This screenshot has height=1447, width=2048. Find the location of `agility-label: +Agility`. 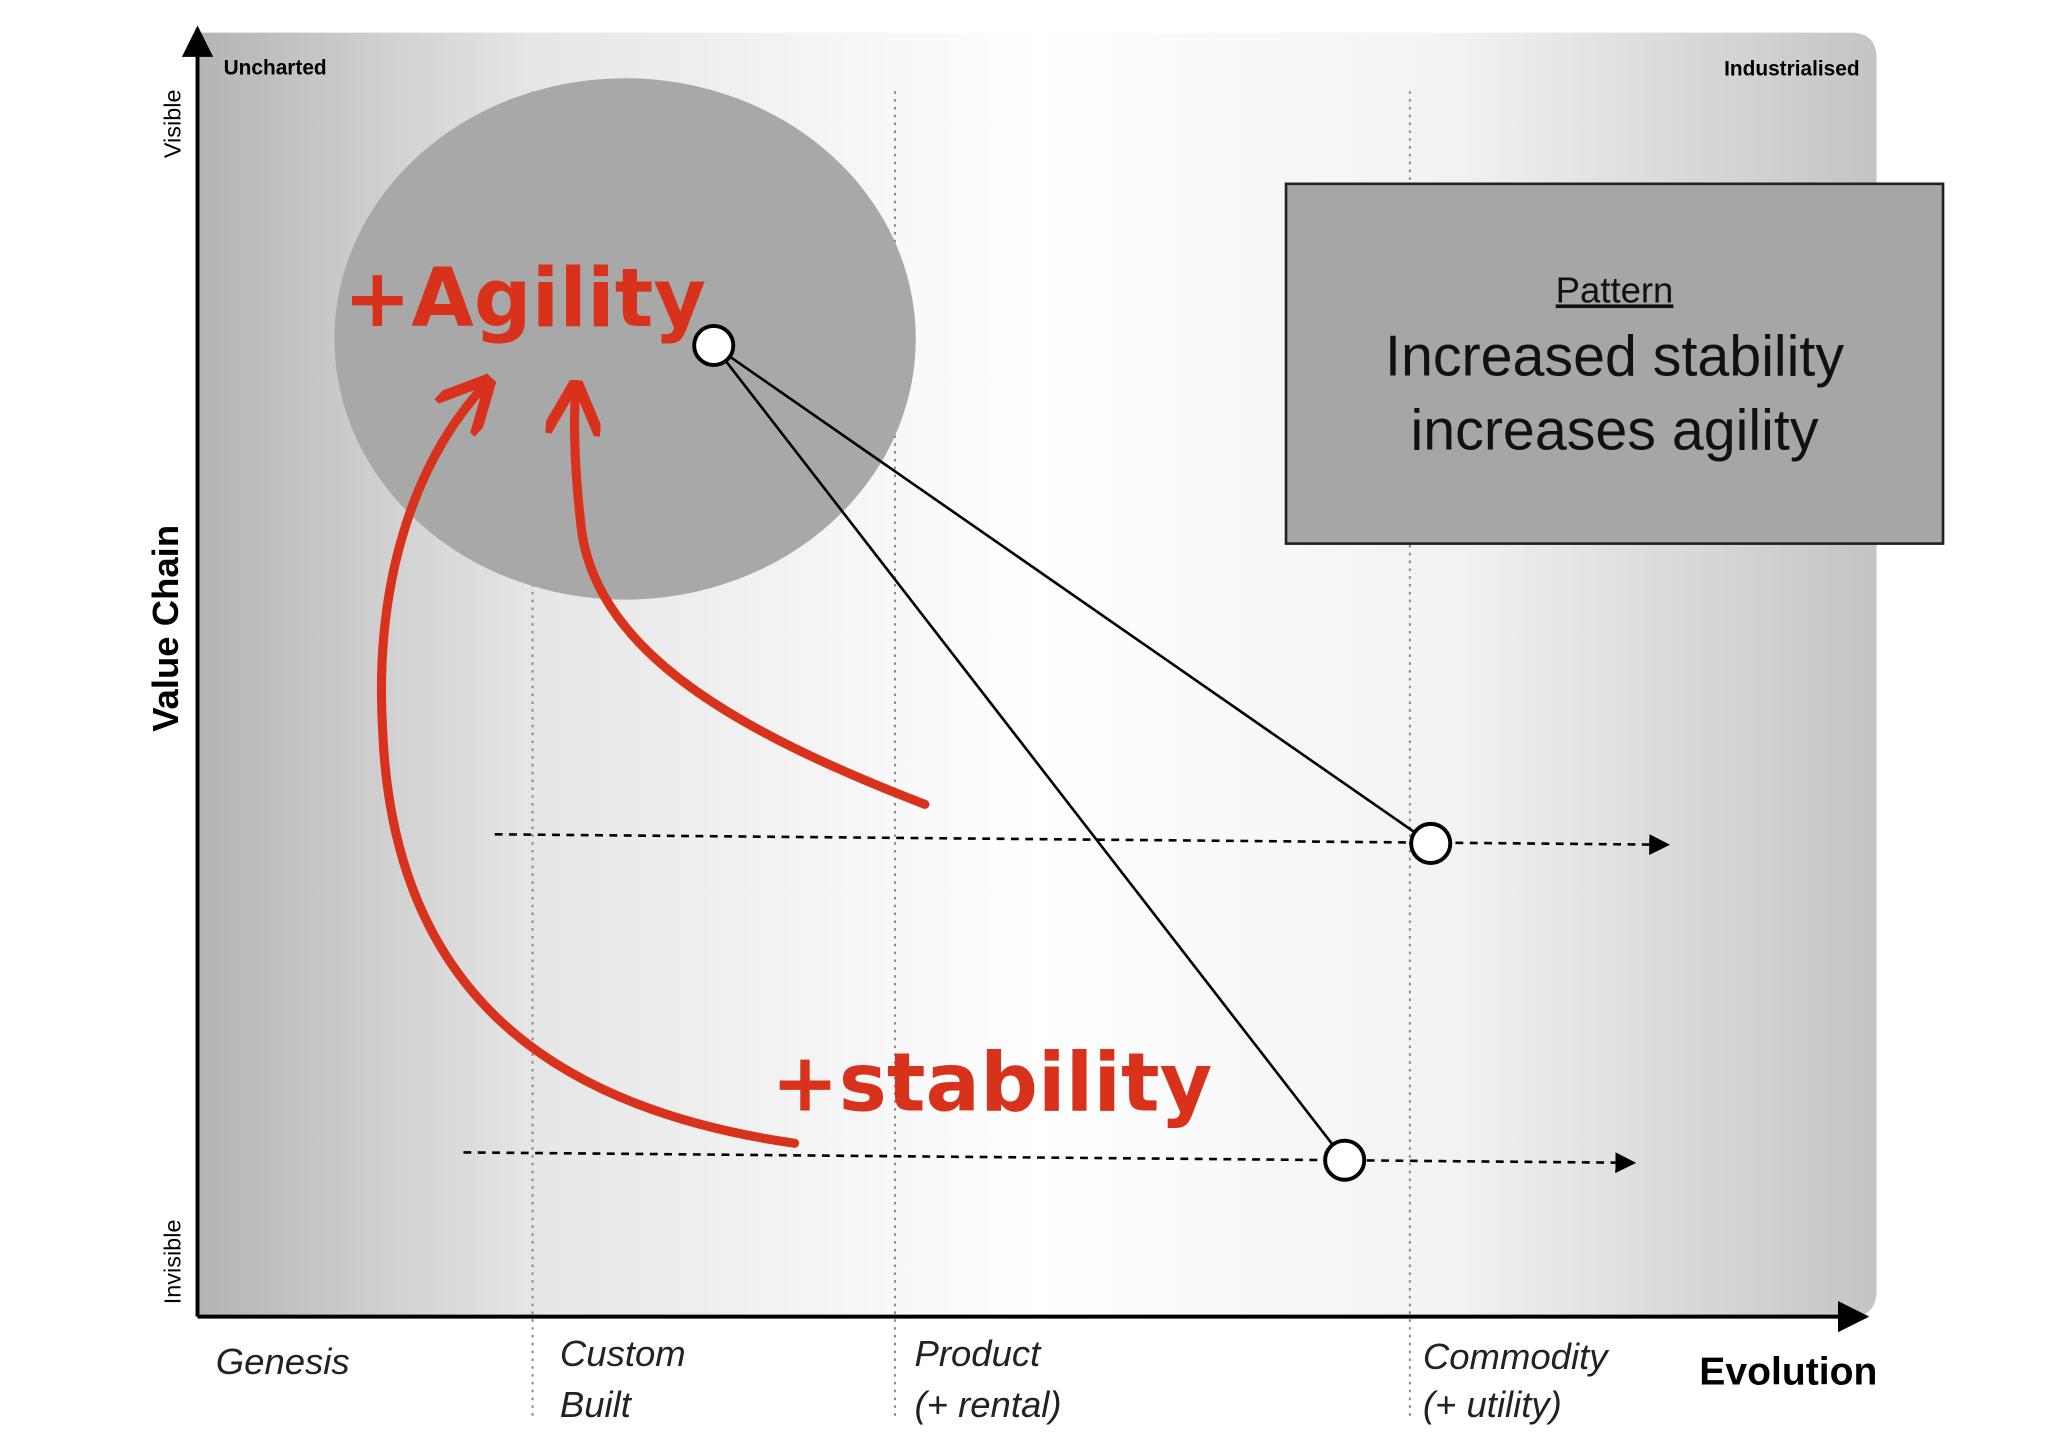

agility-label: +Agility is located at coordinates (525, 299).